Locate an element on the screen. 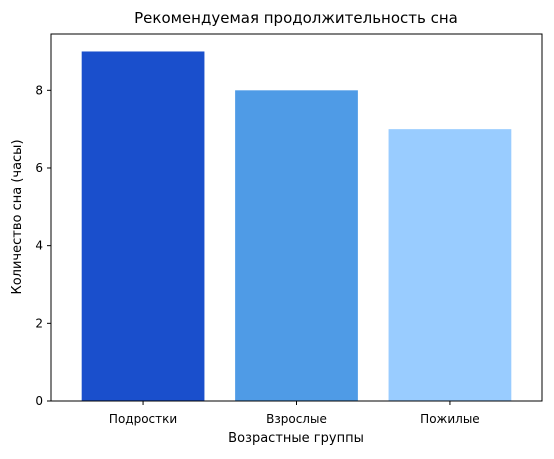  chart-title: Рекомендуемая продолжительность сна is located at coordinates (296, 18).